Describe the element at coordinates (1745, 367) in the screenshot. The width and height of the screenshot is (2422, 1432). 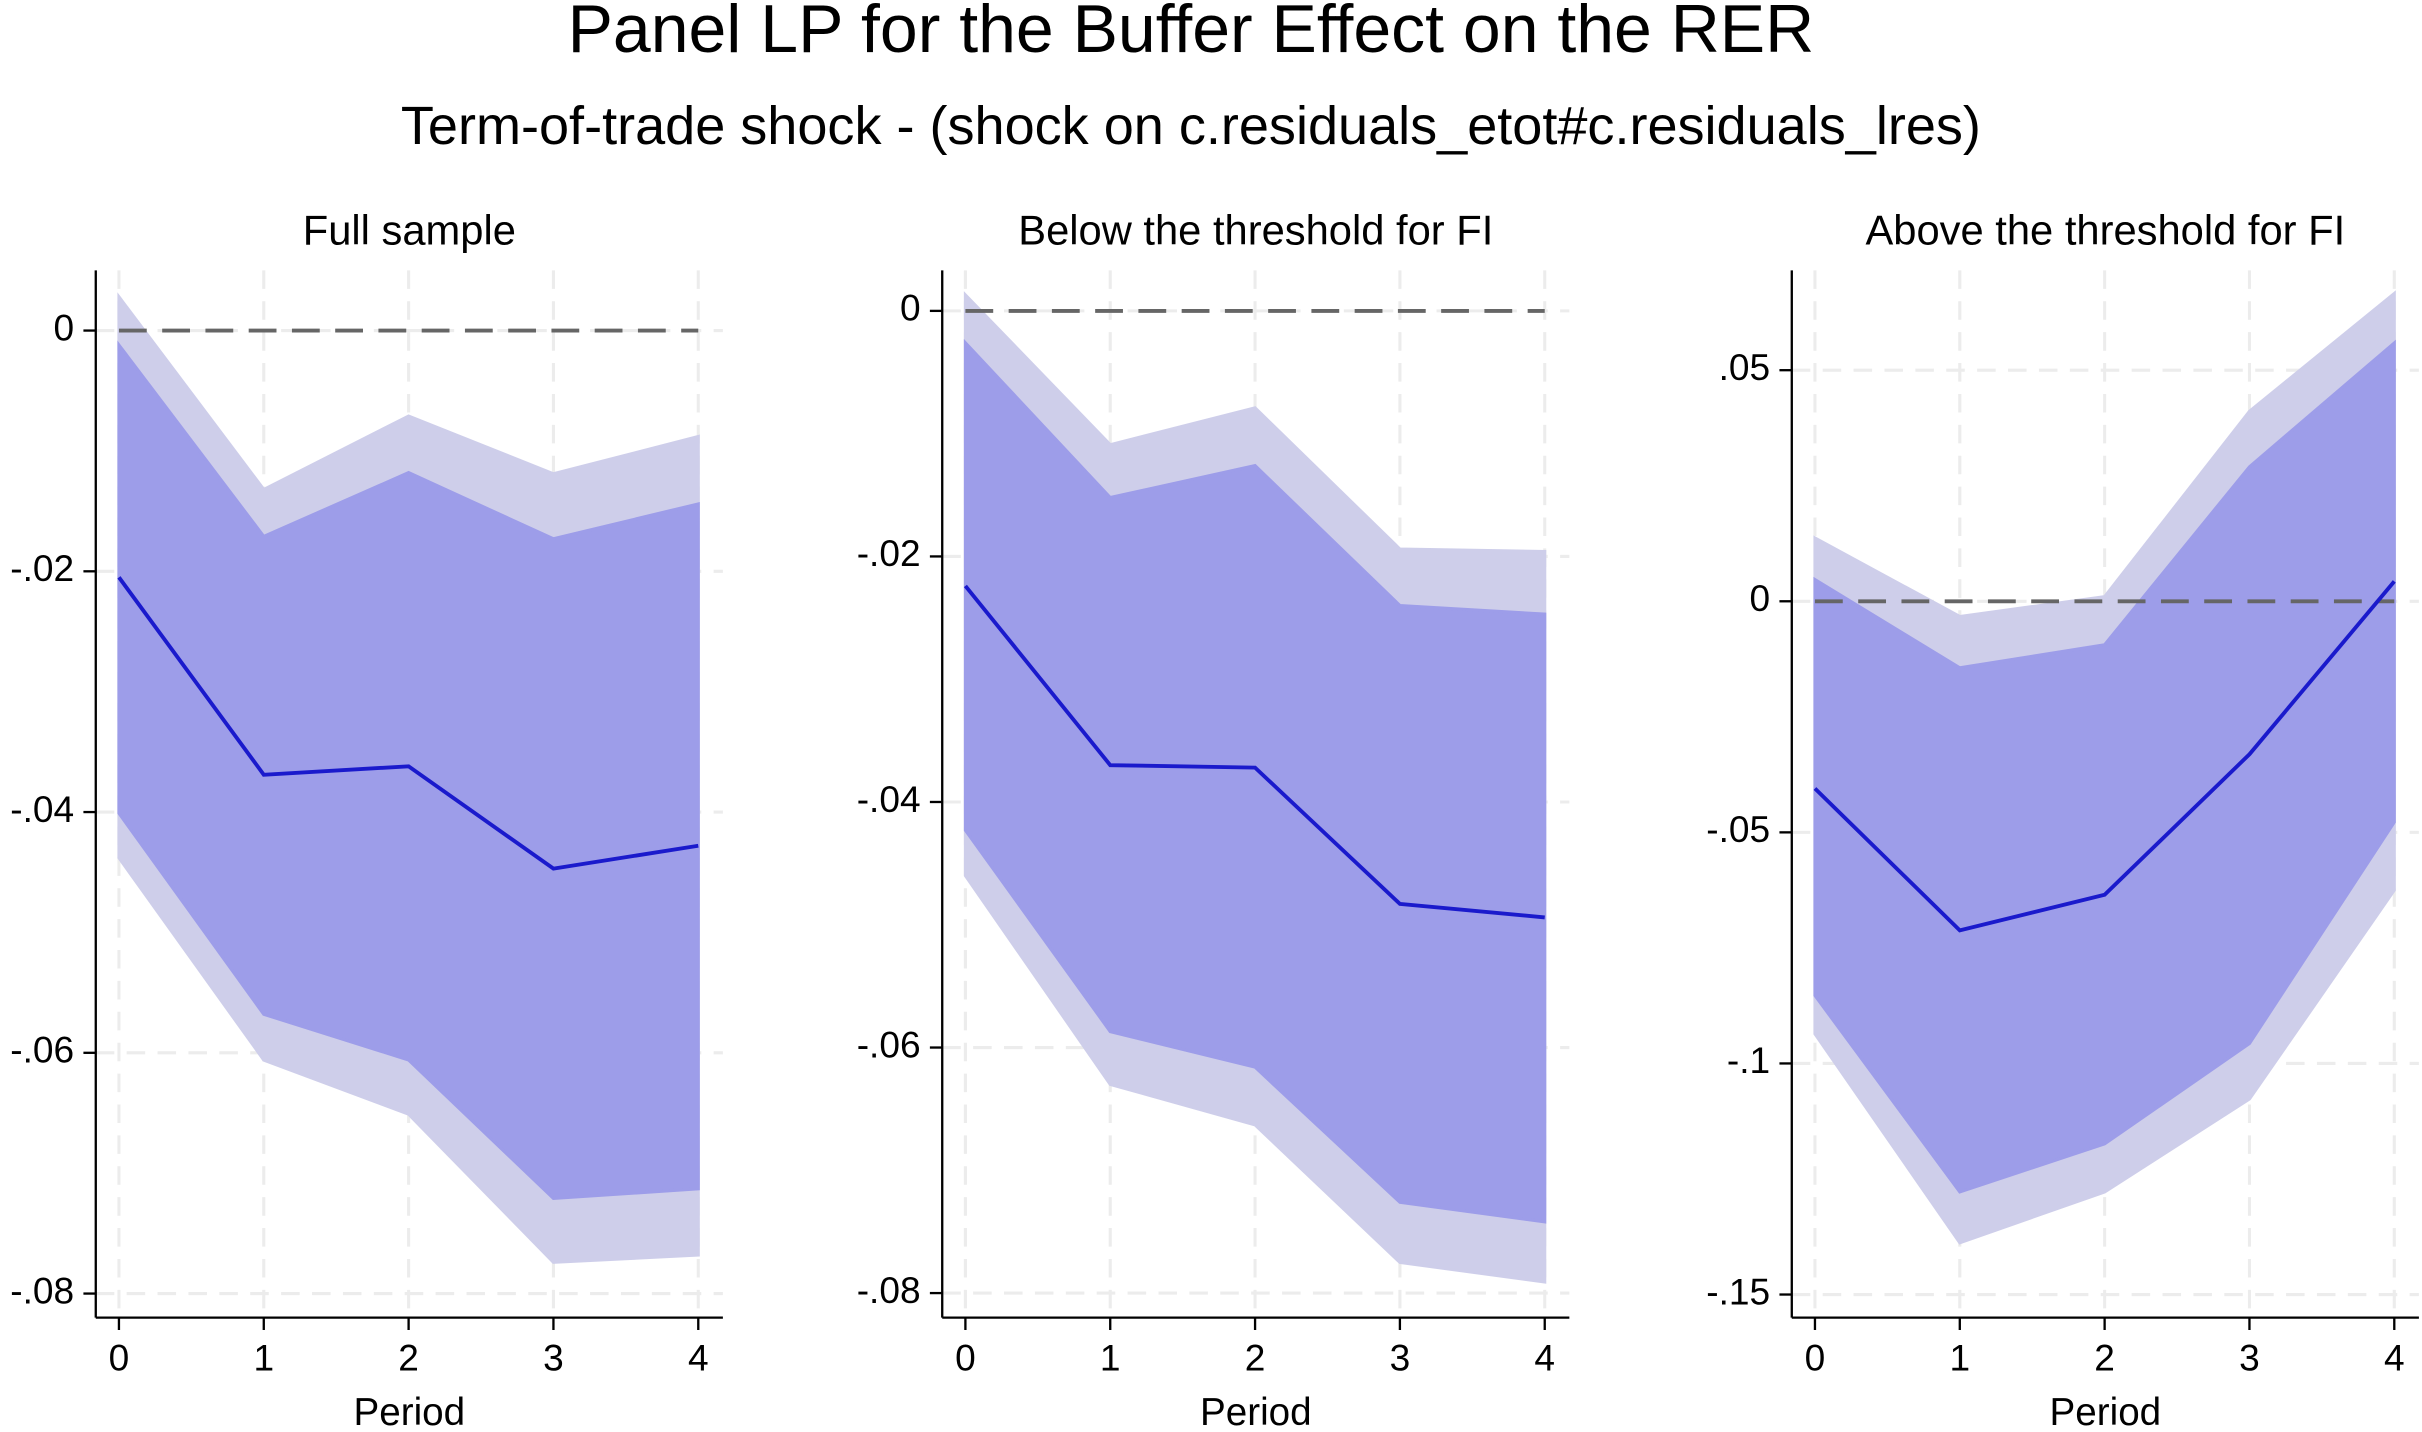
I see `y-tick-label: .05` at that location.